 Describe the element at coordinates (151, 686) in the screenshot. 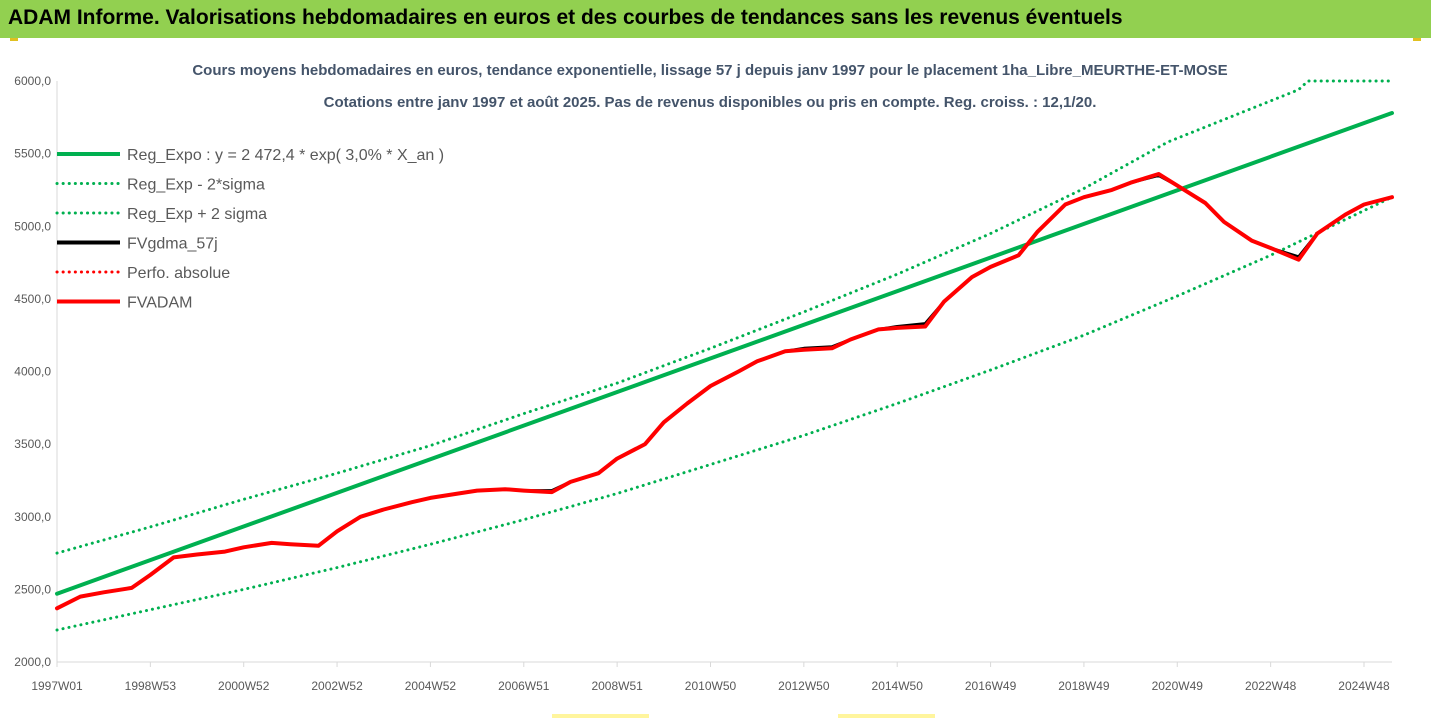

I see `x-tick-label: 1998W53` at that location.